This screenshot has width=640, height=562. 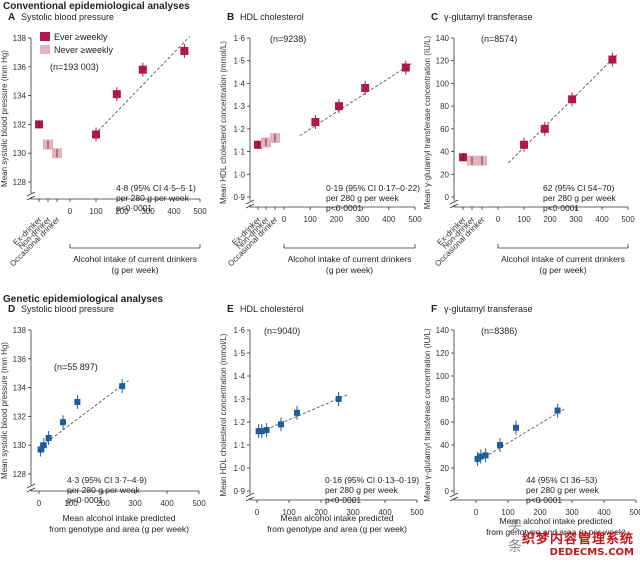 What do you see at coordinates (443, 376) in the screenshot?
I see `y-tick-label: 100` at bounding box center [443, 376].